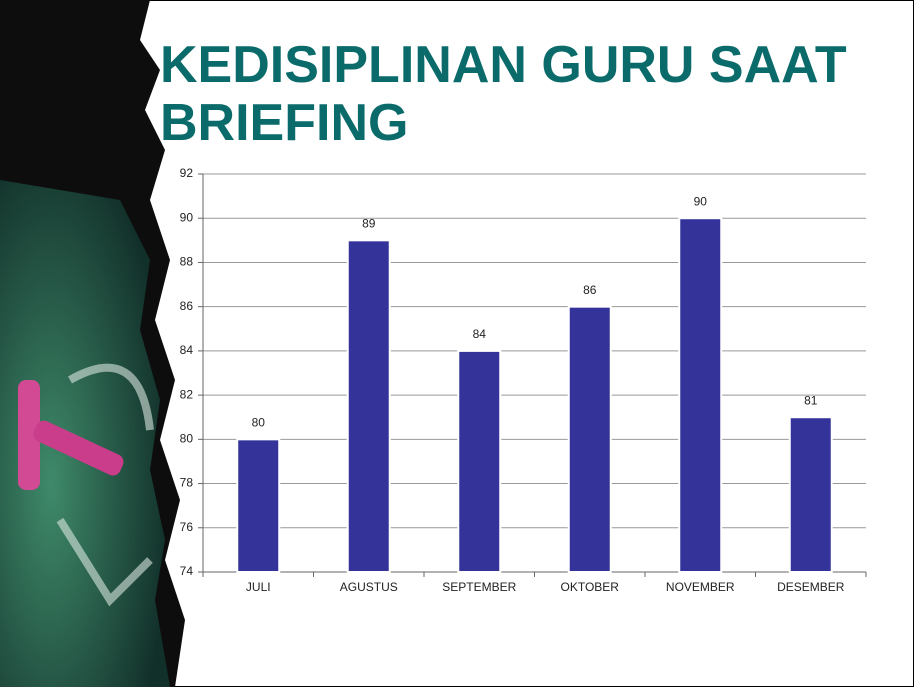  Describe the element at coordinates (480, 334) in the screenshot. I see `data-label: 84` at that location.